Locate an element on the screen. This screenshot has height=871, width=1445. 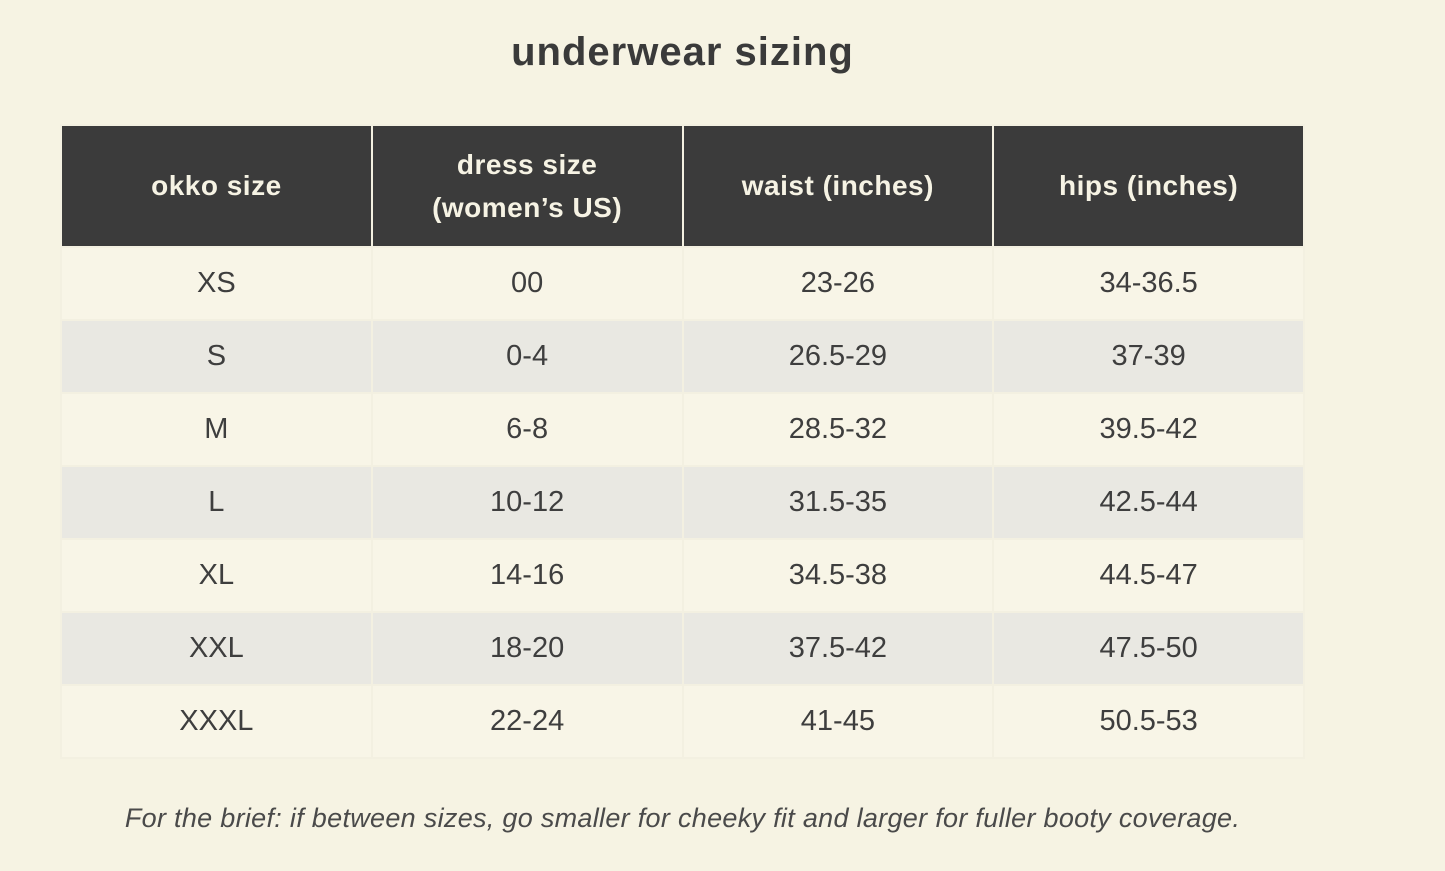
table-cell: 34.5-38 is located at coordinates (838, 575).